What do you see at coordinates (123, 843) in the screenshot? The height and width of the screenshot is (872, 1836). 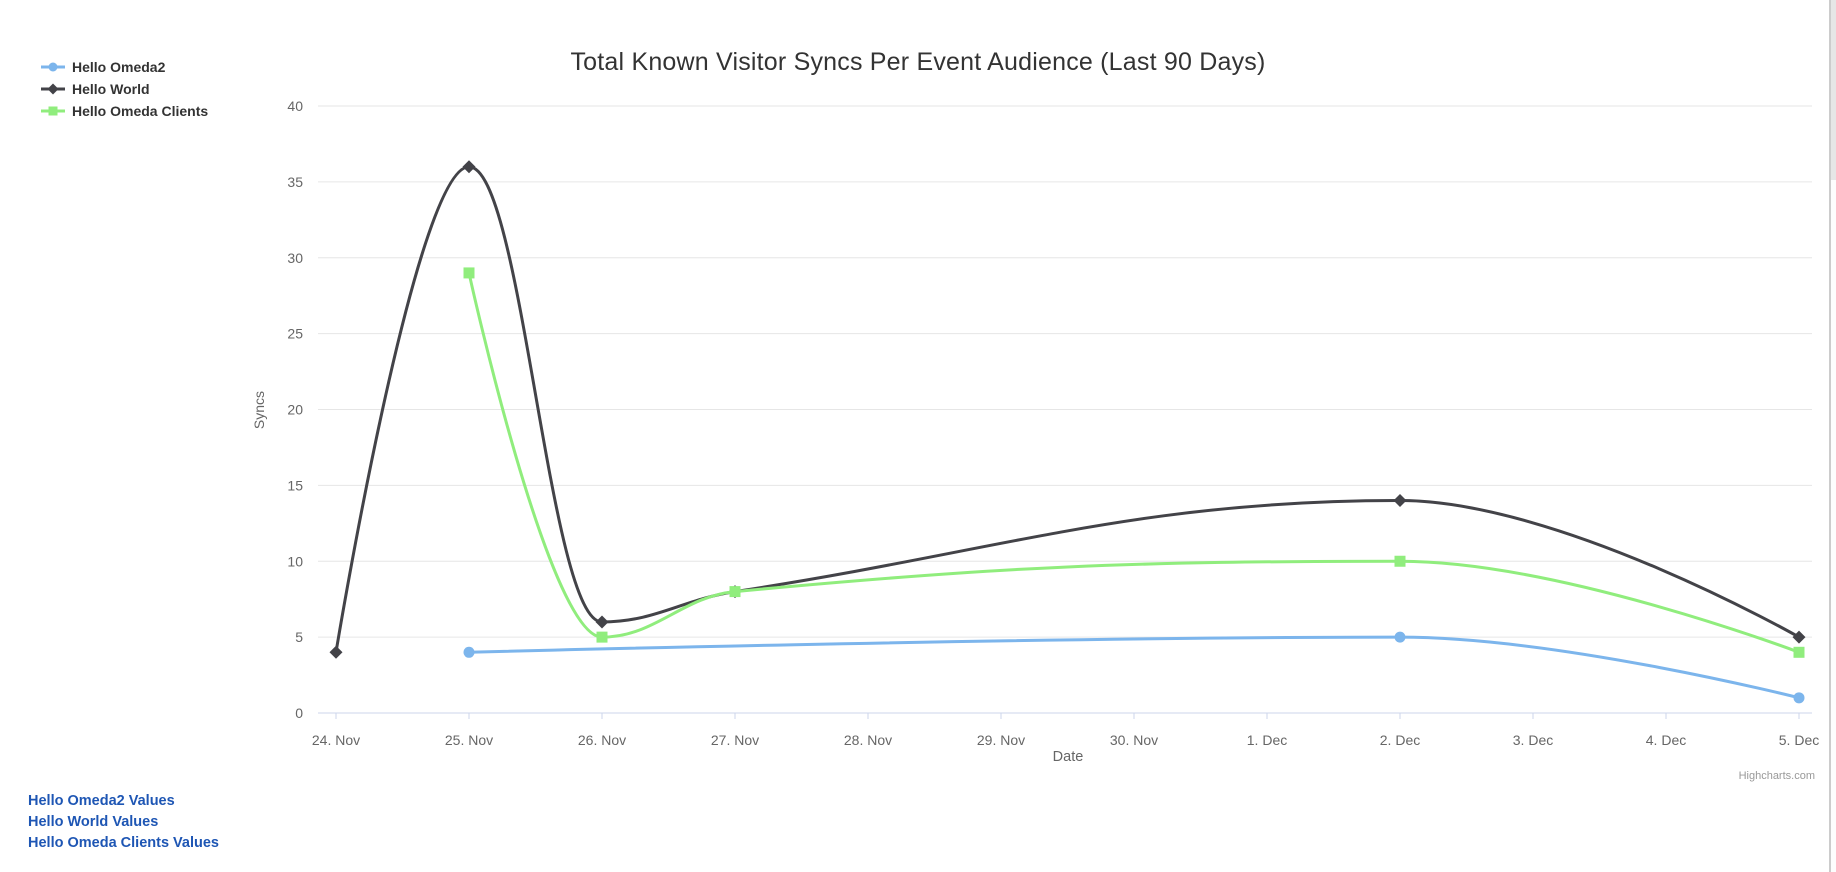 I see `link-hello-omeda-clients-values: Hello Omeda Clients Values` at bounding box center [123, 843].